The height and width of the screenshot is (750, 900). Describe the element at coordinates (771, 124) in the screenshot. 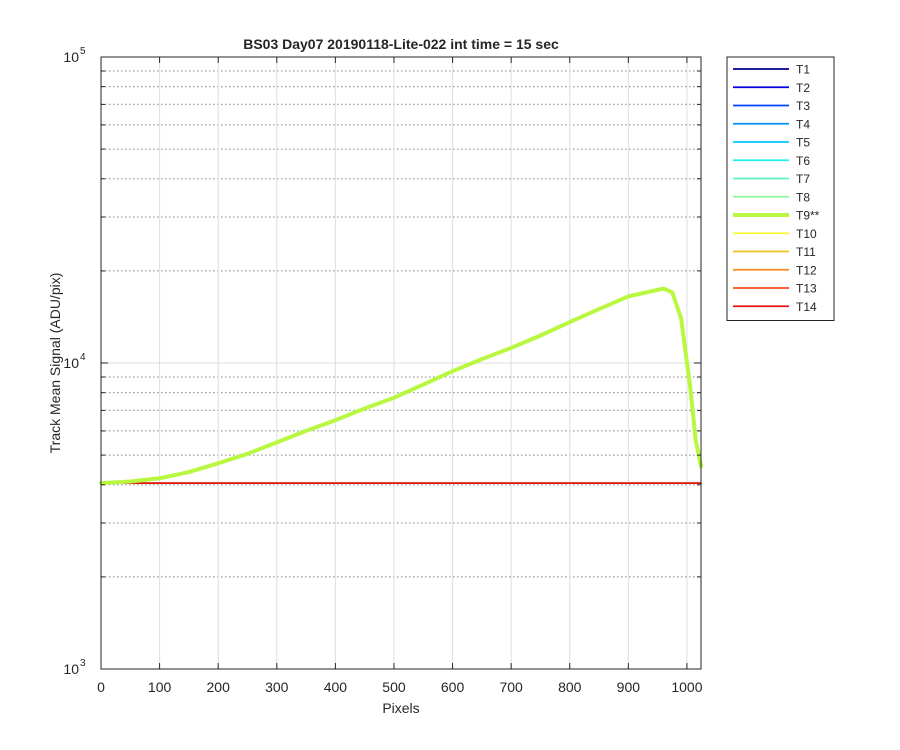

I see `legend-entry: T4` at that location.